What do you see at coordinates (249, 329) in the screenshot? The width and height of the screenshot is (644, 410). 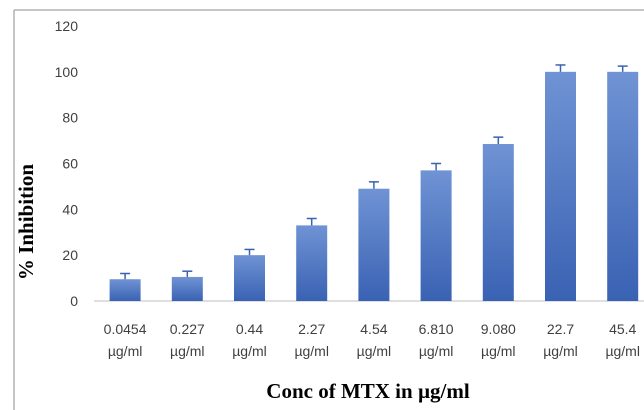 I see `x-tick-label: 0.44` at bounding box center [249, 329].